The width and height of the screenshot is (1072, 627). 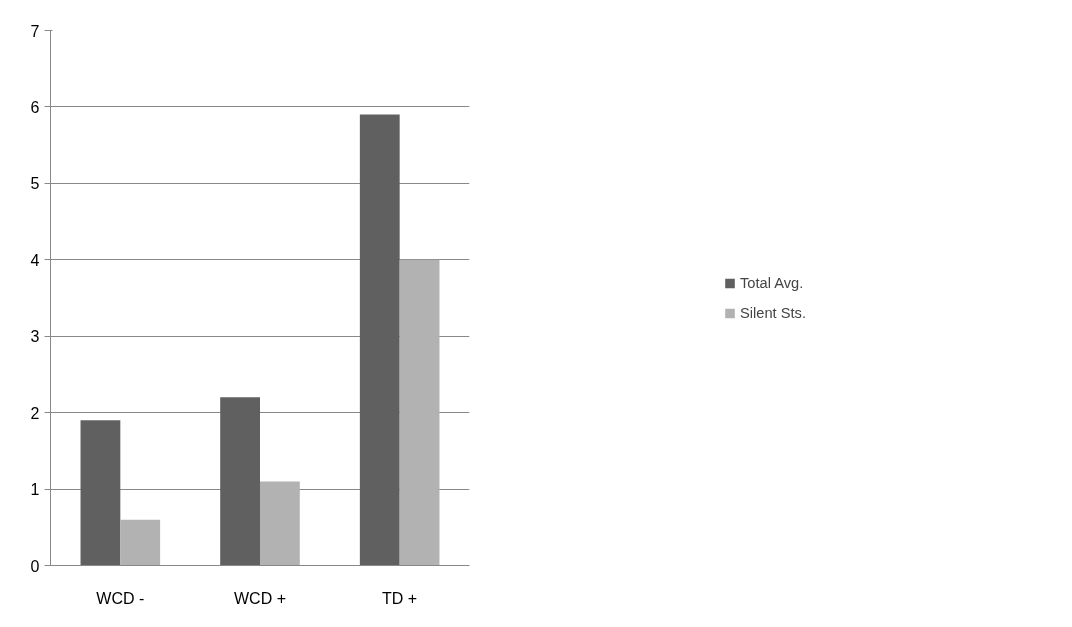 I want to click on y-tick-label: 4, so click(x=35, y=260).